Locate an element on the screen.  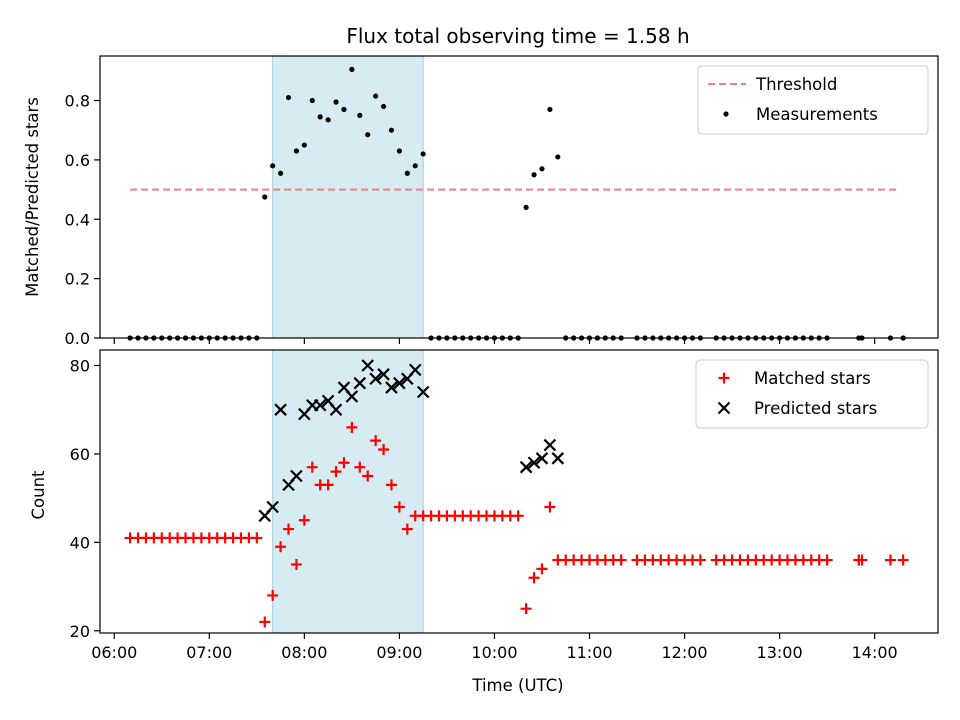
x-tick-label: 14:00 is located at coordinates (875, 652).